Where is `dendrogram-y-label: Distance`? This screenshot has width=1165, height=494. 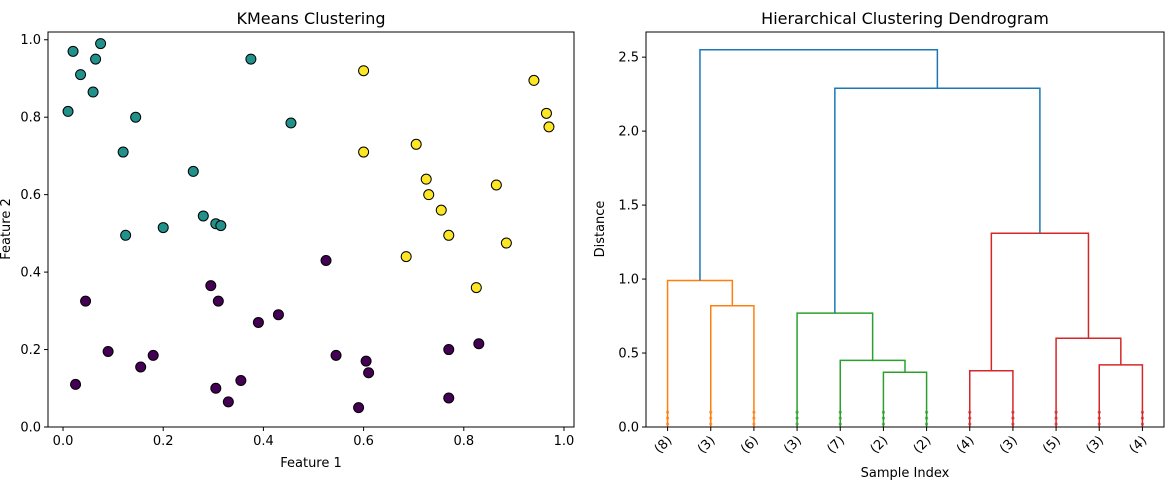
dendrogram-y-label: Distance is located at coordinates (600, 229).